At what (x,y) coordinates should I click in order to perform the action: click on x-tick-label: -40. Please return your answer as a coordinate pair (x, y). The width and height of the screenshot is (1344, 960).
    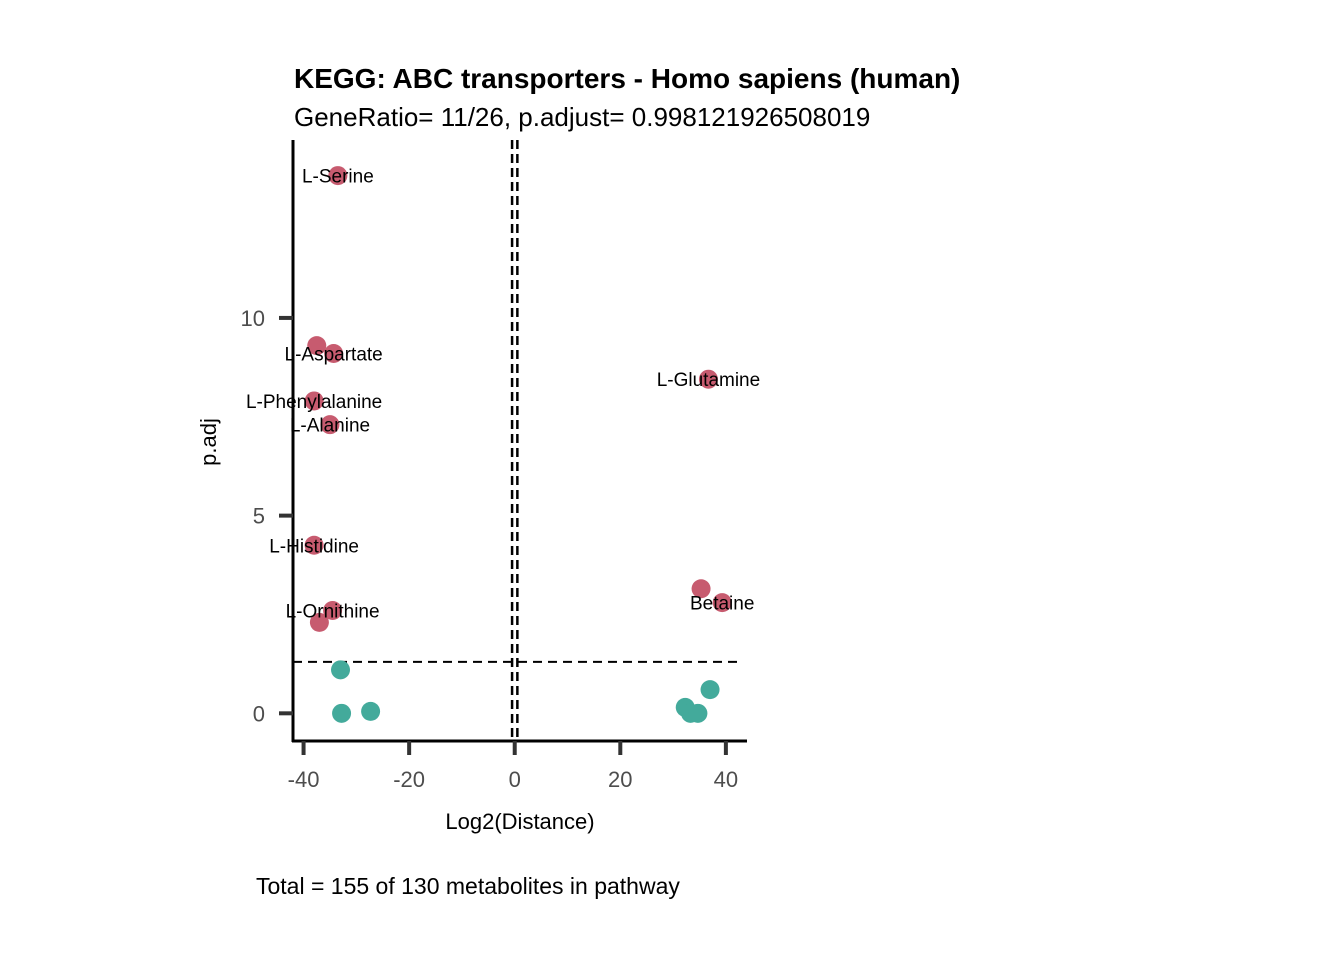
    Looking at the image, I should click on (304, 779).